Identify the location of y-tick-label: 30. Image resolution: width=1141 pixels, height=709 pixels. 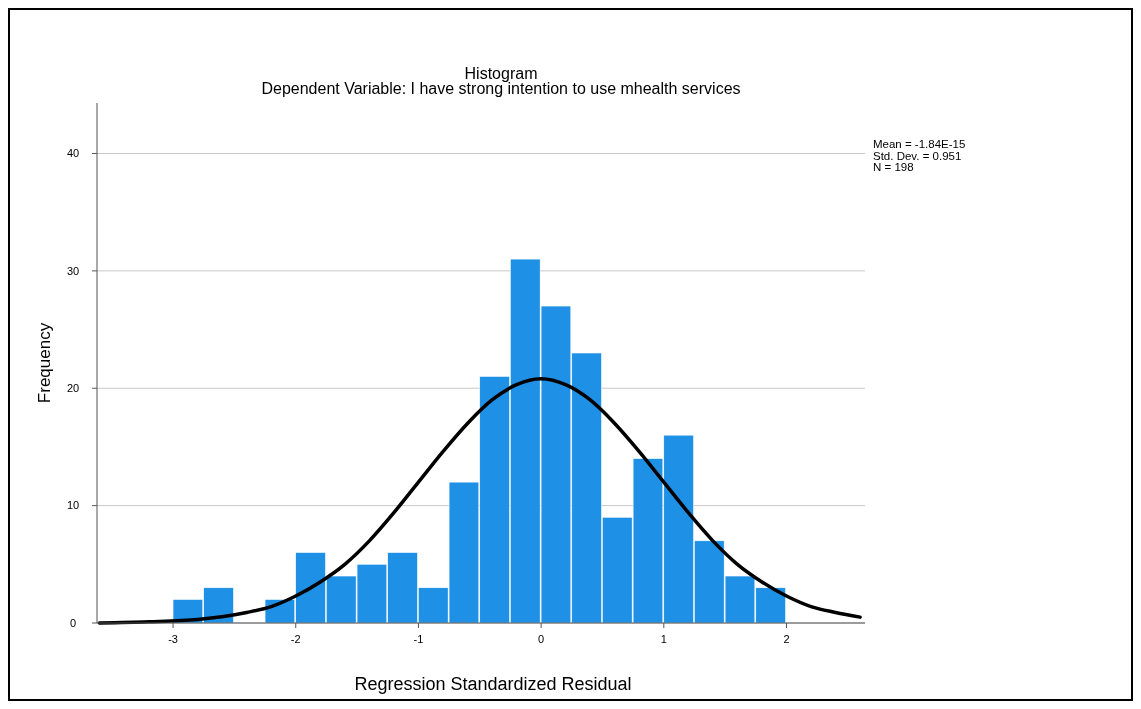
(73, 270).